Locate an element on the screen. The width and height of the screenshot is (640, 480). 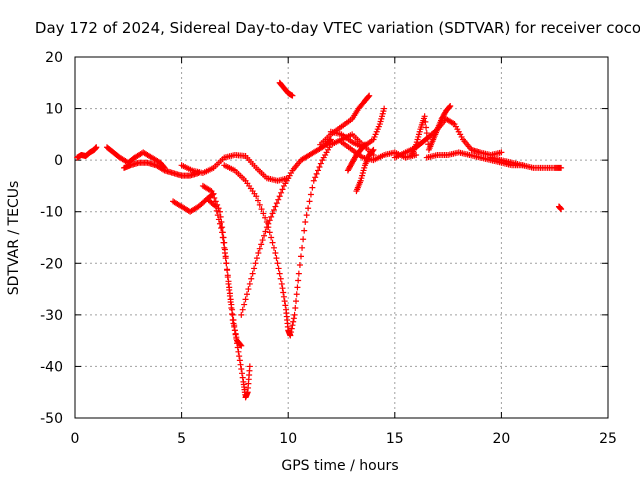
y-tick-label: -20 is located at coordinates (51, 264).